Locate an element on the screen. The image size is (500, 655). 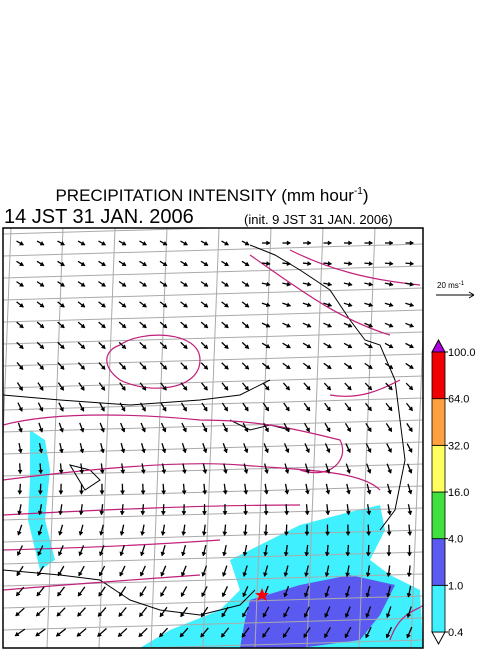
vector-scale: 20 ms-1 is located at coordinates (455, 289).